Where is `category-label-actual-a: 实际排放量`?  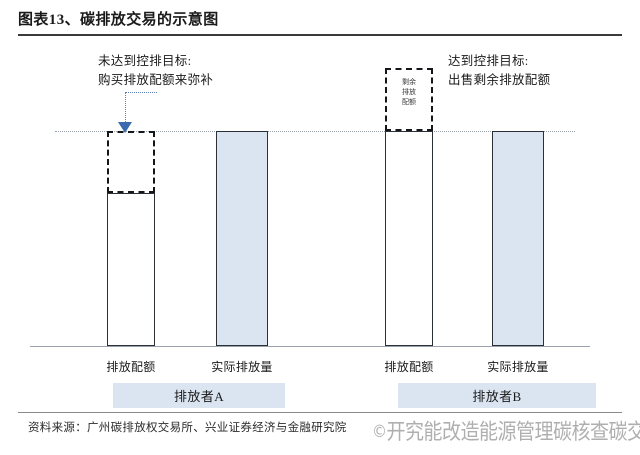
category-label-actual-a: 实际排放量 is located at coordinates (242, 367).